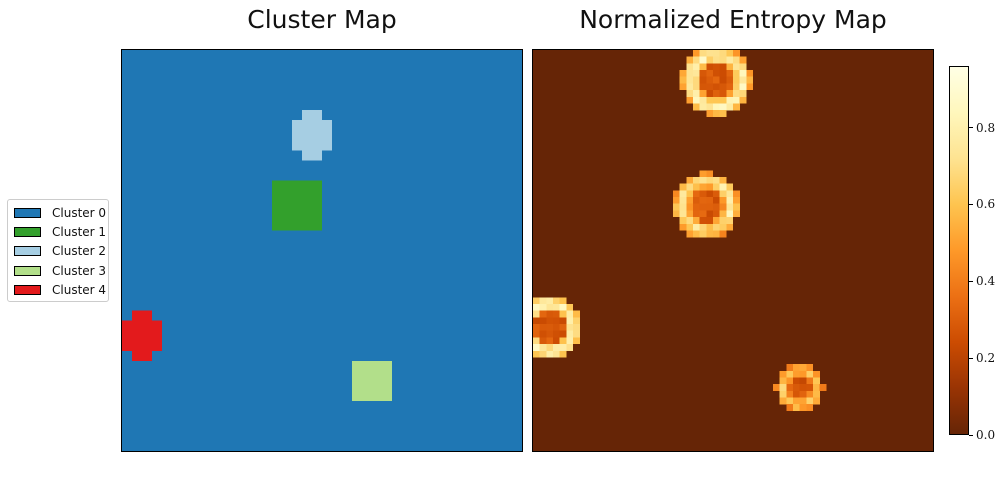 Image resolution: width=1000 pixels, height=500 pixels. Describe the element at coordinates (79, 212) in the screenshot. I see `legend-label-cluster-0: Cluster 0` at that location.